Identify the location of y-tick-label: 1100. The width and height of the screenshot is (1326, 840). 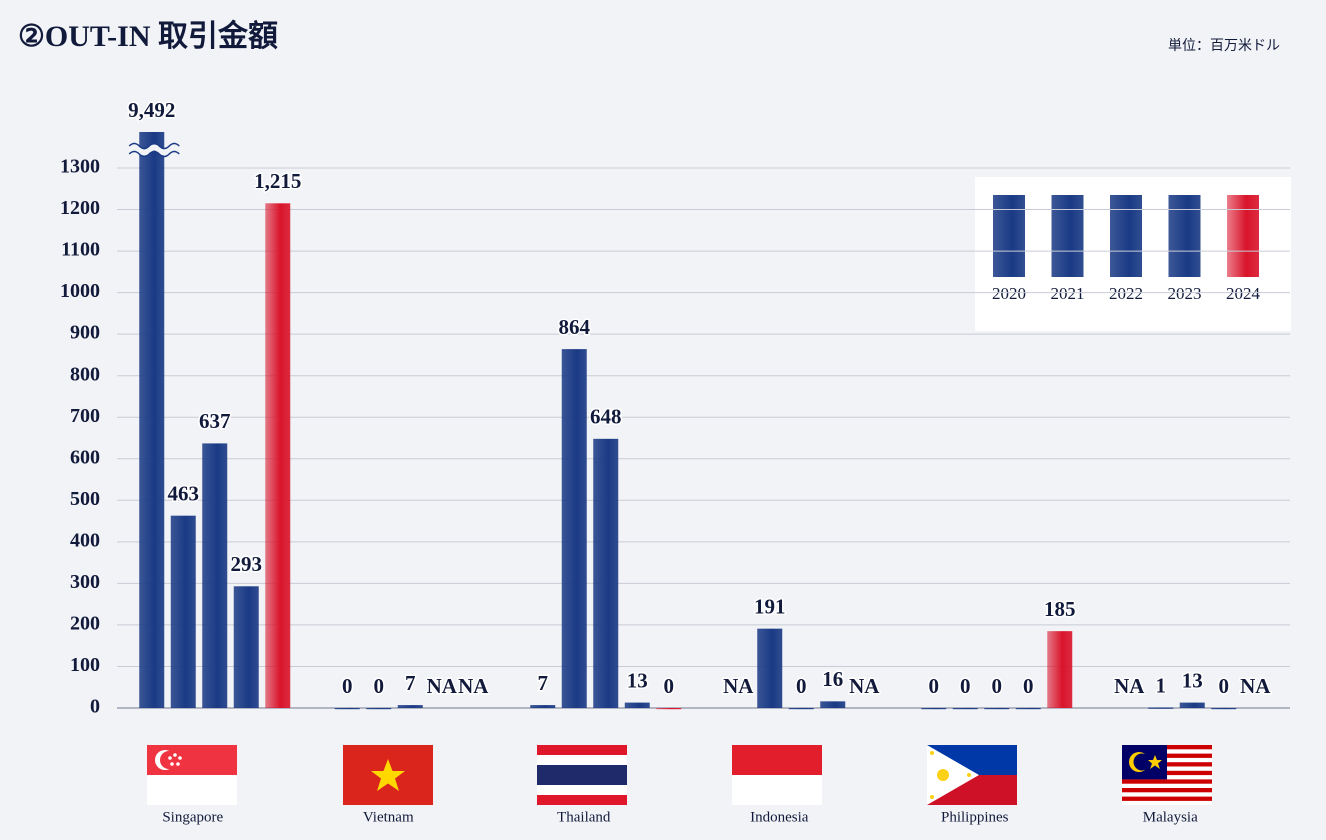
(80, 250).